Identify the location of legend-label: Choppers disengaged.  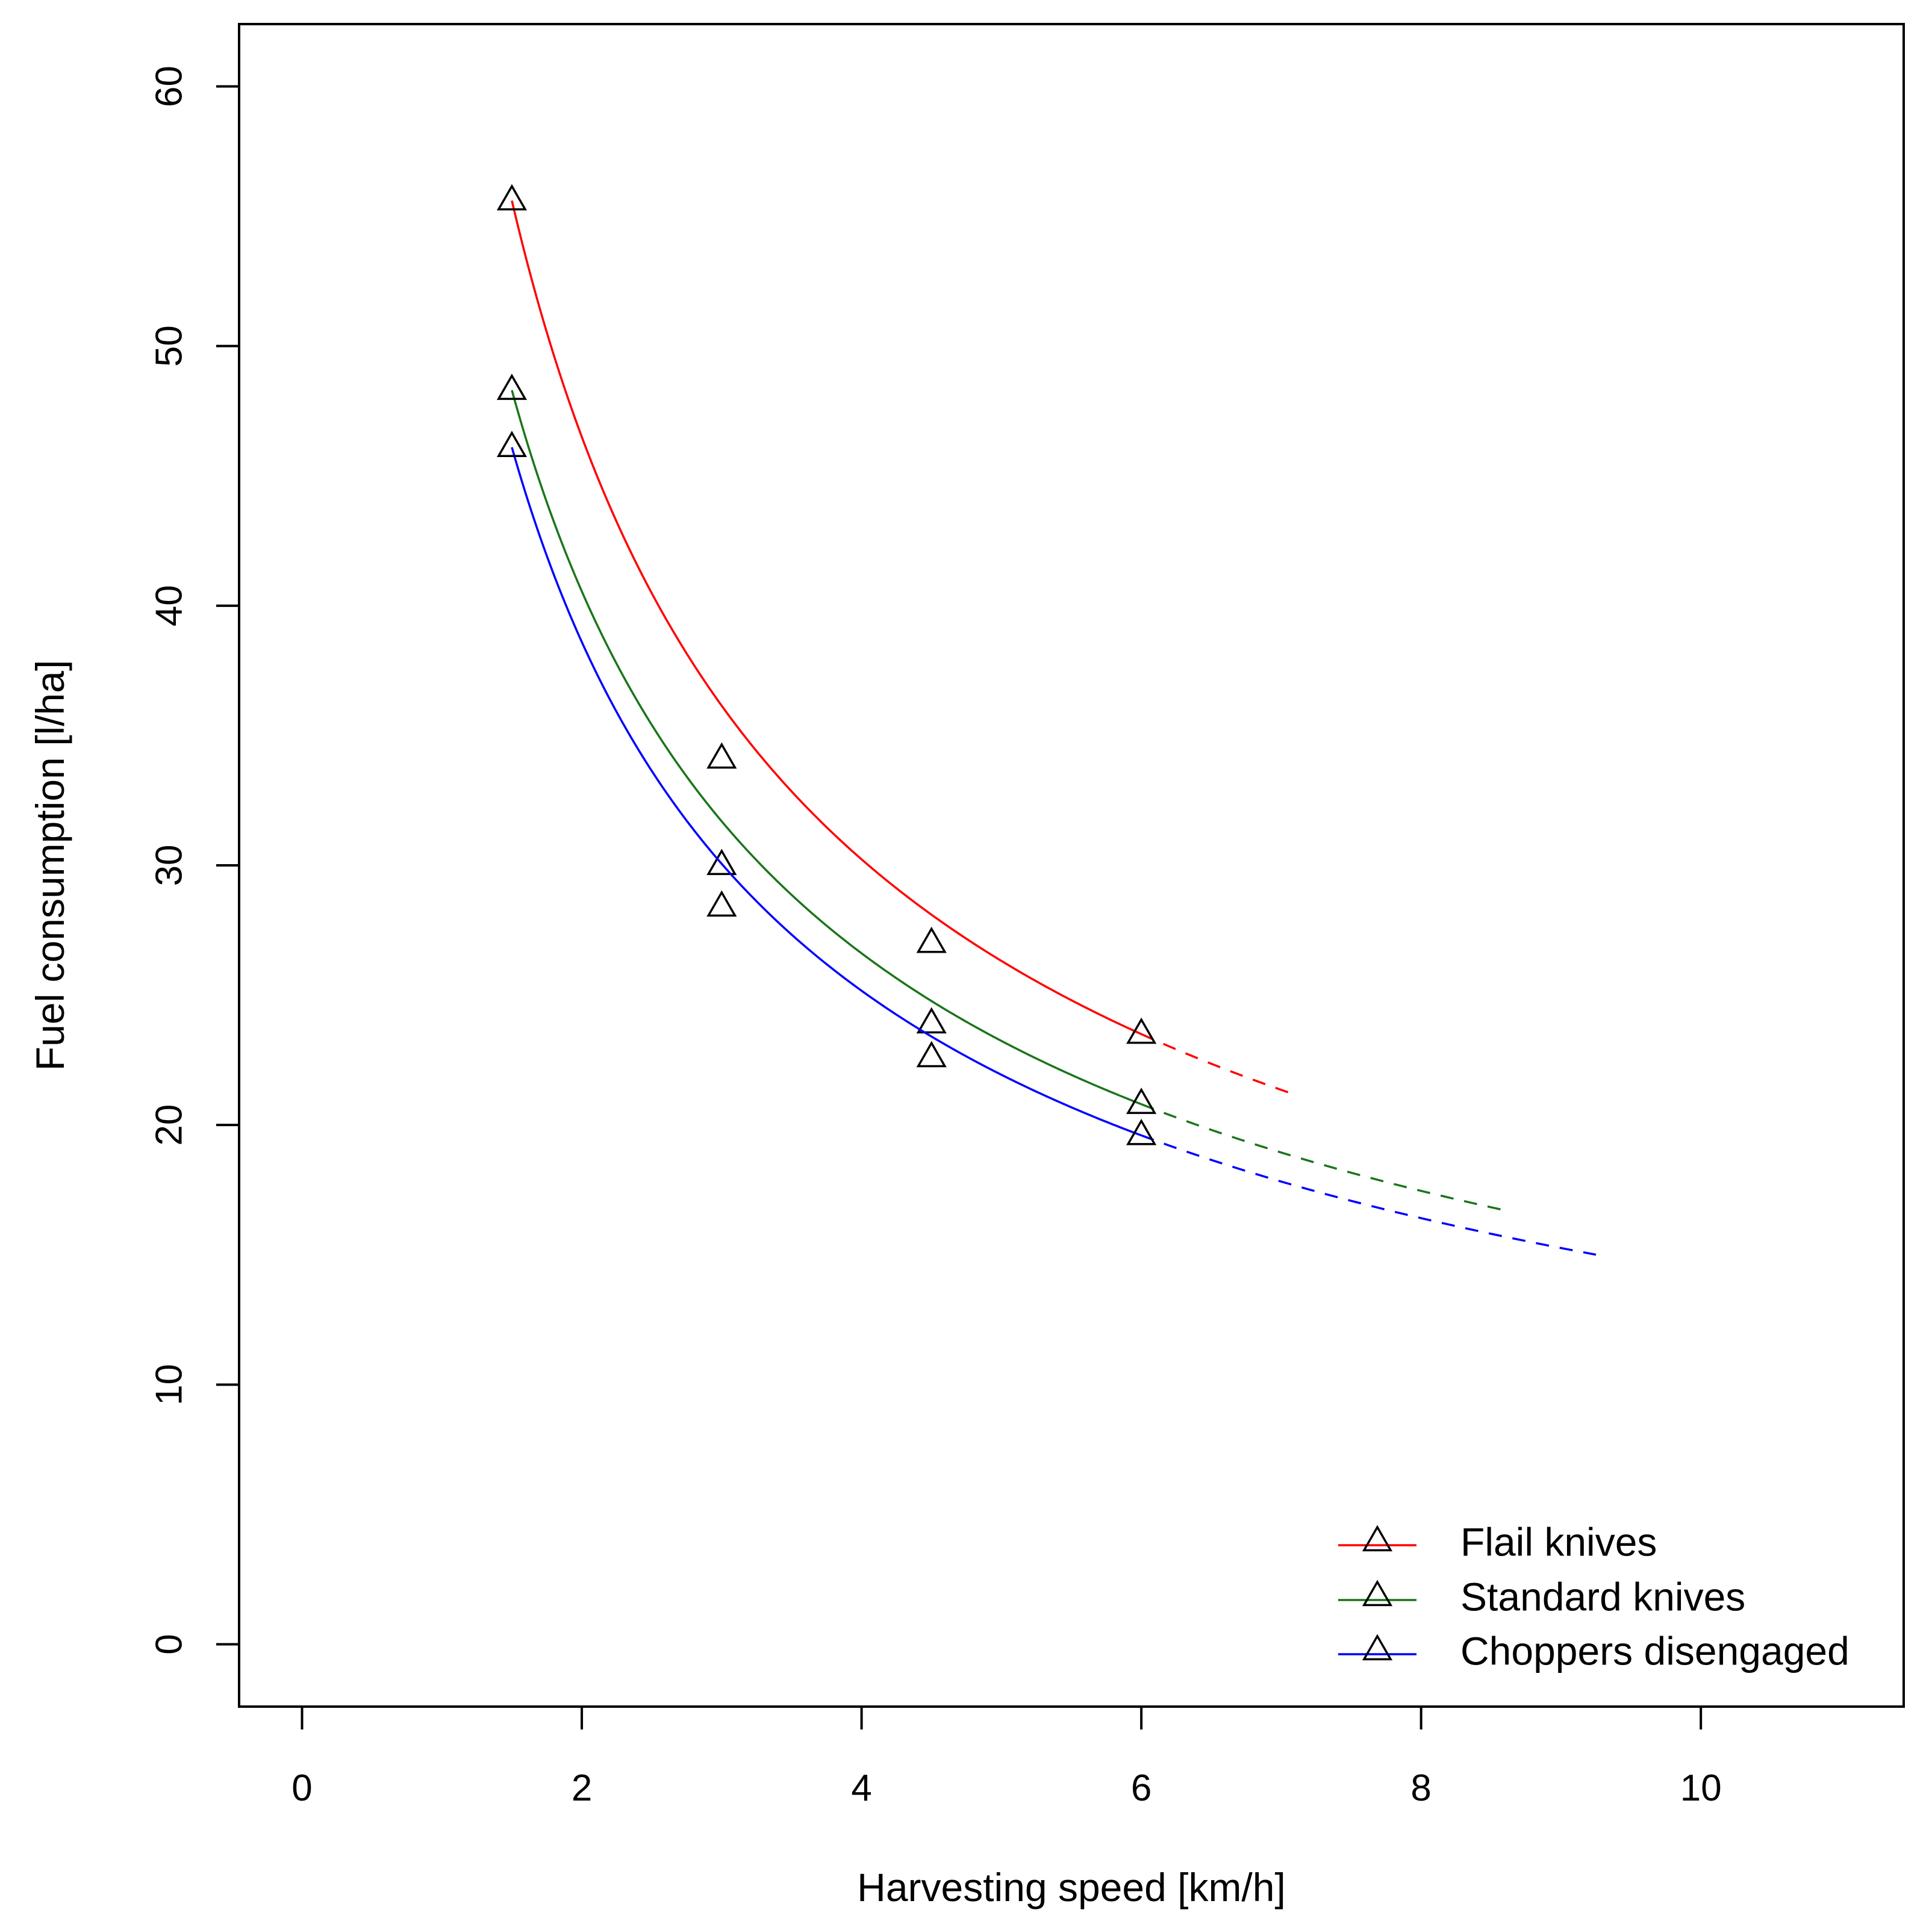
(1654, 1650).